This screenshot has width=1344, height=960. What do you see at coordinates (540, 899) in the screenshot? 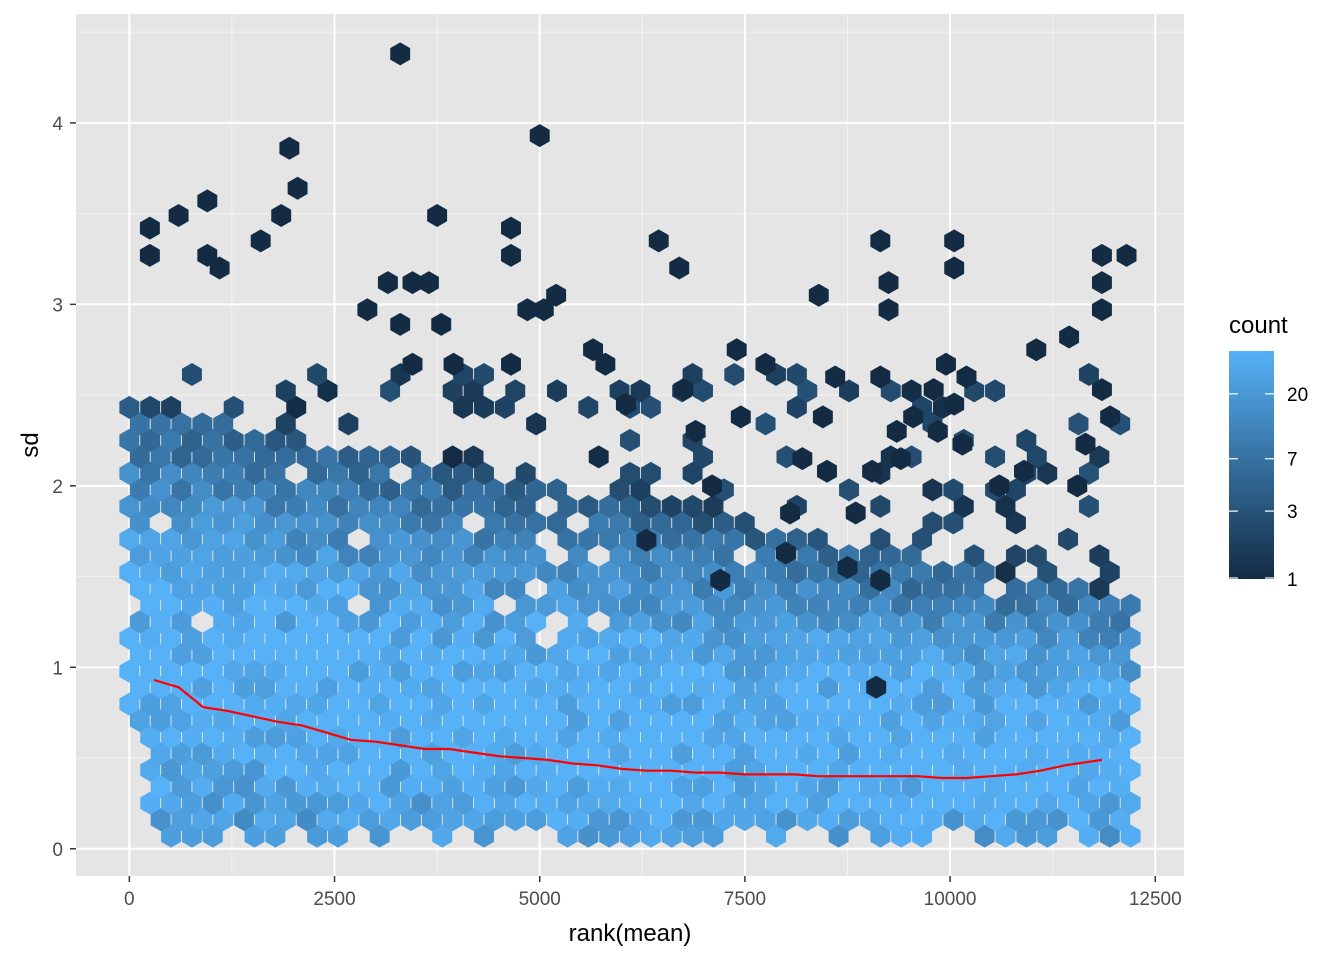
I see `x-tick-label: 5000` at bounding box center [540, 899].